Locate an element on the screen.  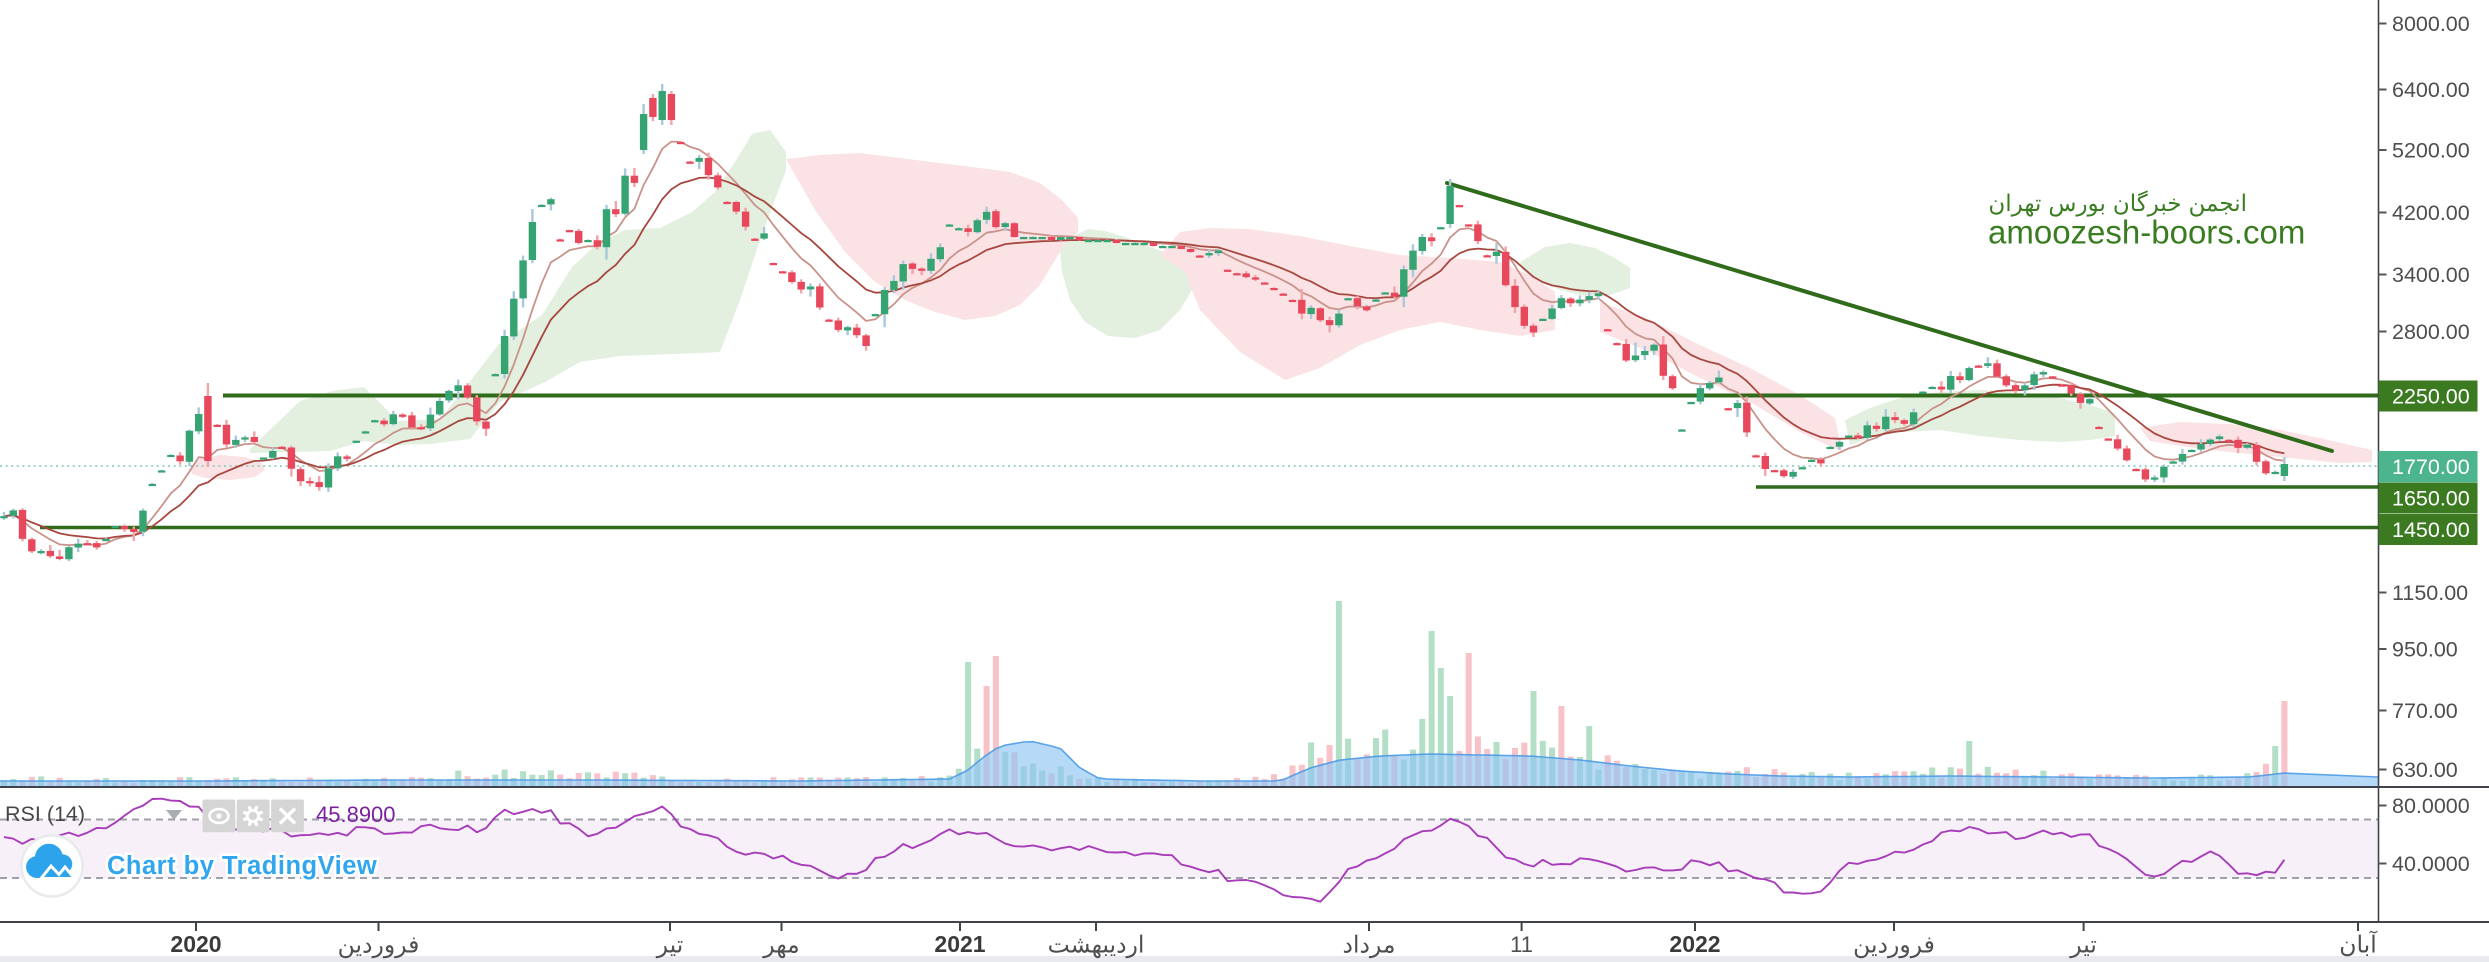
svg-text: 2800.00 is located at coordinates (2431, 332).